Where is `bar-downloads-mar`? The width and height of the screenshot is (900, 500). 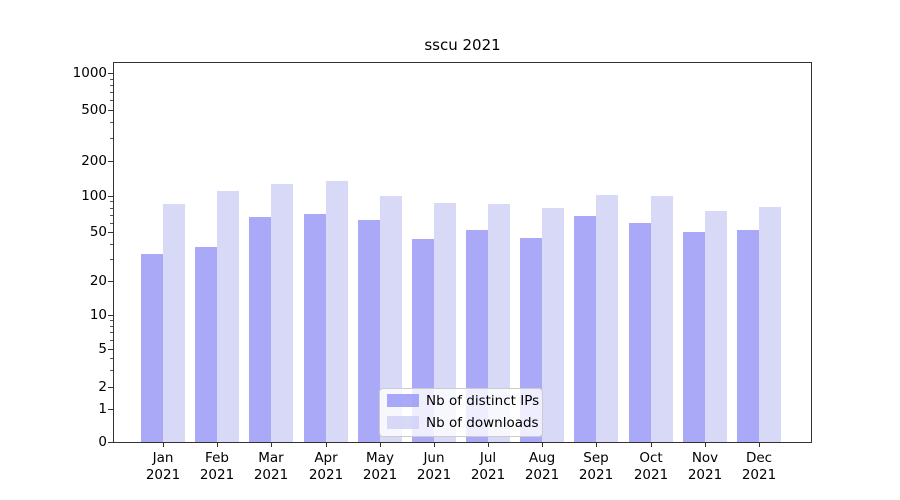
bar-downloads-mar is located at coordinates (282, 312).